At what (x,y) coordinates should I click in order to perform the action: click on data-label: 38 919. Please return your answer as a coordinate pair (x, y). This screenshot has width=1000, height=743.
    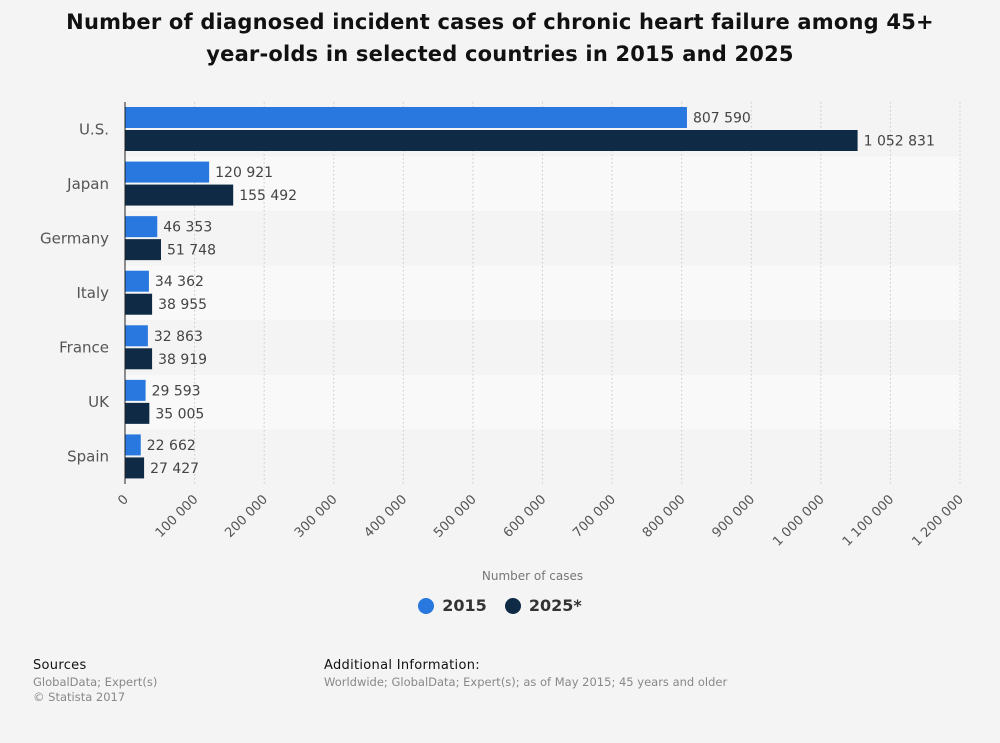
    Looking at the image, I should click on (182, 360).